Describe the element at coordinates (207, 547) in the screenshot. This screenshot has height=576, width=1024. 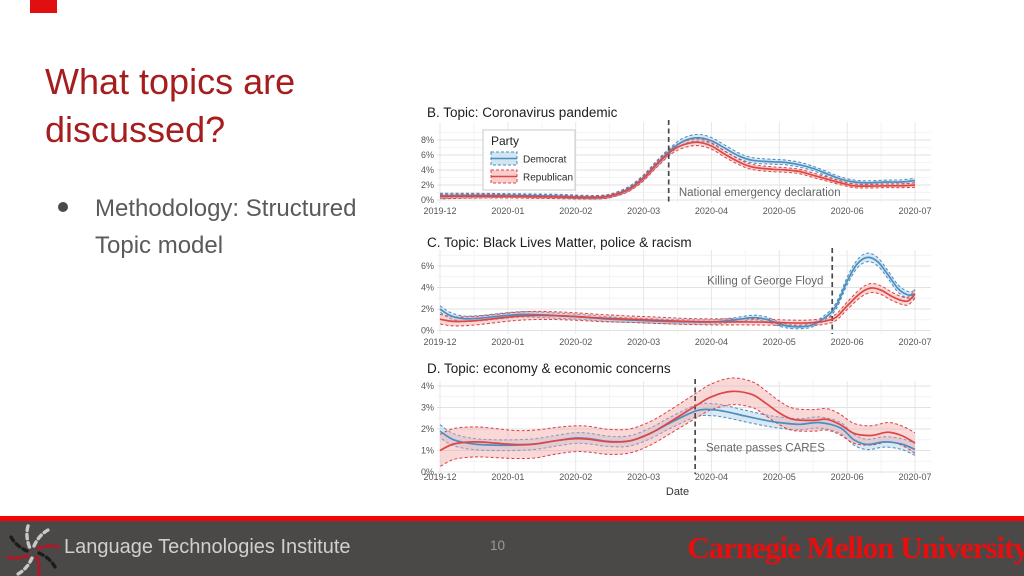
I see `footer-org-name: Language Technologies Institute` at that location.